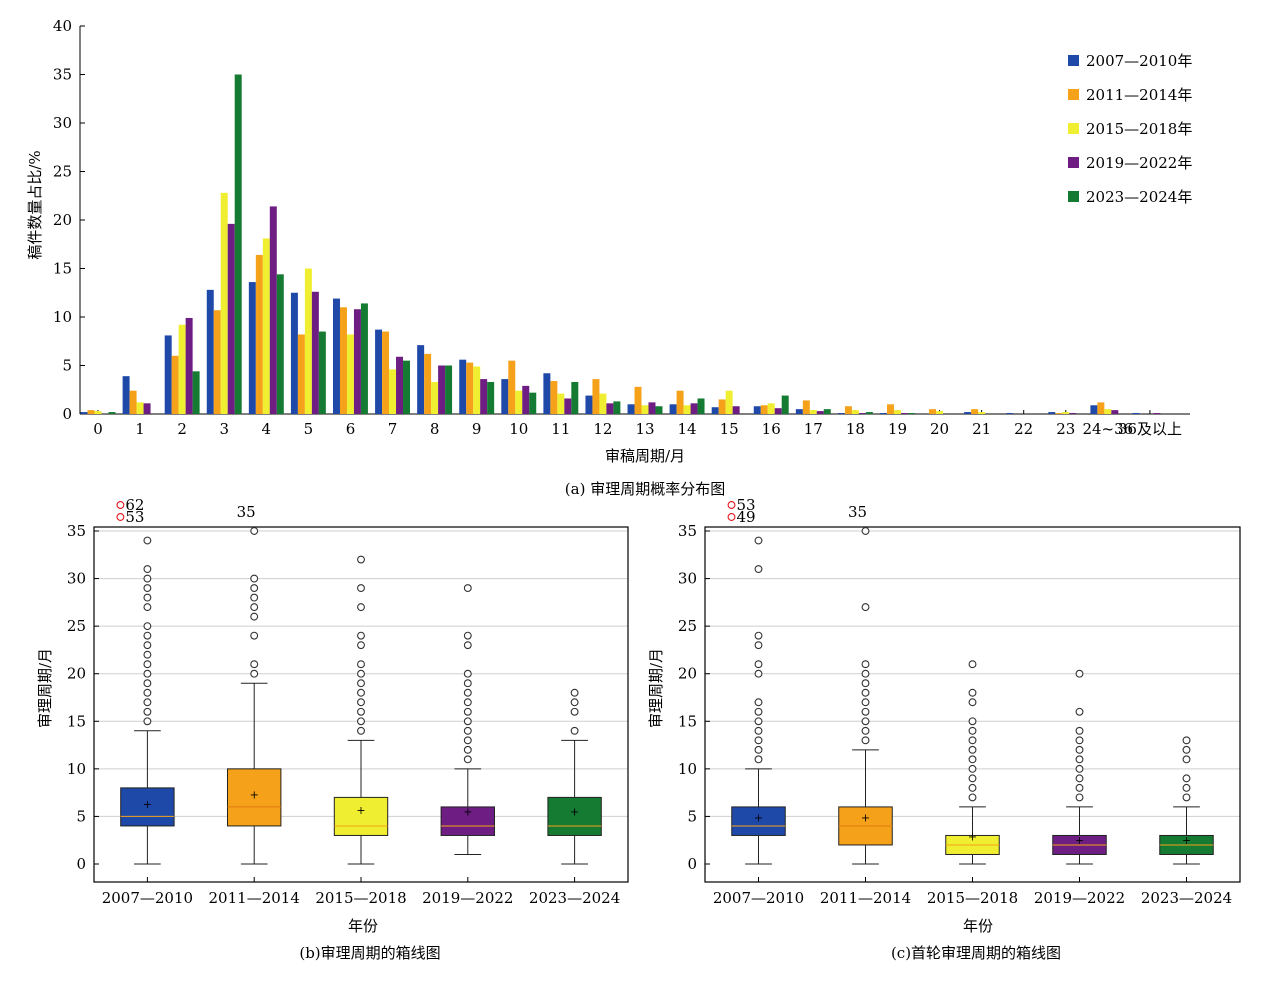 The image size is (1270, 983). Describe the element at coordinates (574, 898) in the screenshot. I see `x-tick-label: 2023—2024` at that location.